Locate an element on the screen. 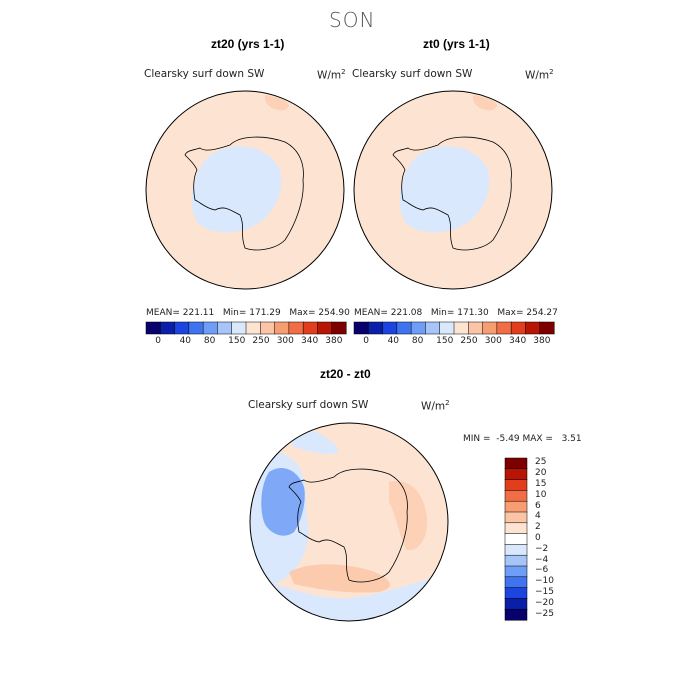 This screenshot has width=700, height=700. colorbar-label: 2 is located at coordinates (538, 527).